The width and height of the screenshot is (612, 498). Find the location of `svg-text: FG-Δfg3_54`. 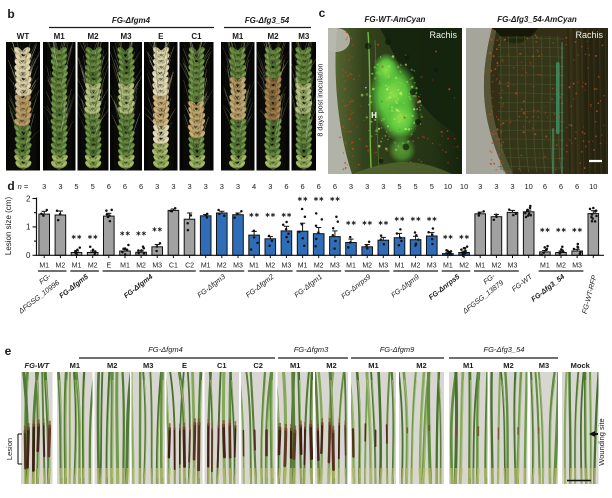

svg-text: FG-Δfg3_54 is located at coordinates (267, 20).